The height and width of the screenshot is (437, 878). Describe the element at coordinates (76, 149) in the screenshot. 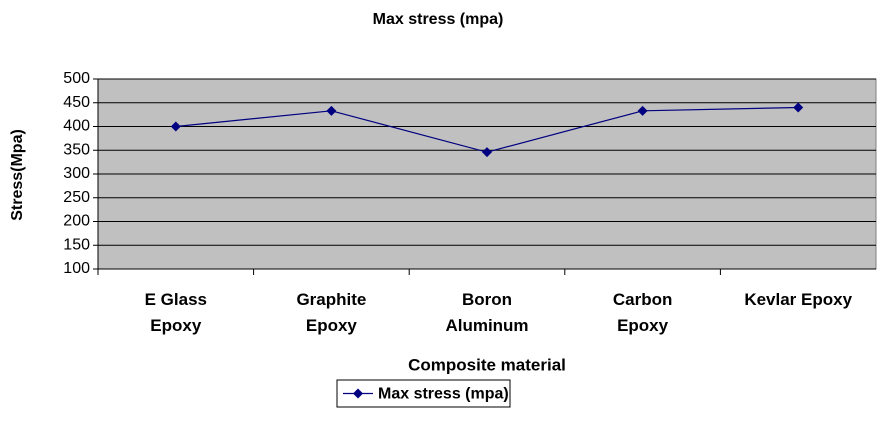

I see `y-tick-label: 350` at that location.